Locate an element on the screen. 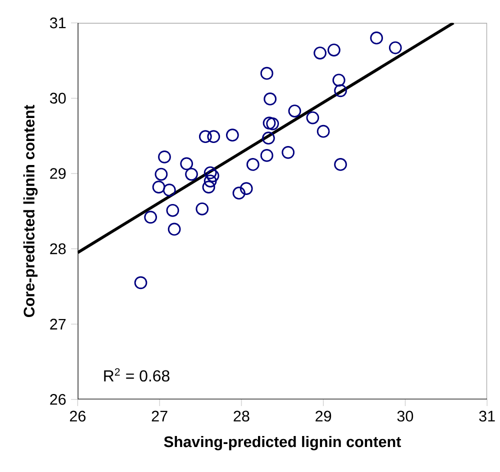  x-tick-label: 27 is located at coordinates (160, 416).